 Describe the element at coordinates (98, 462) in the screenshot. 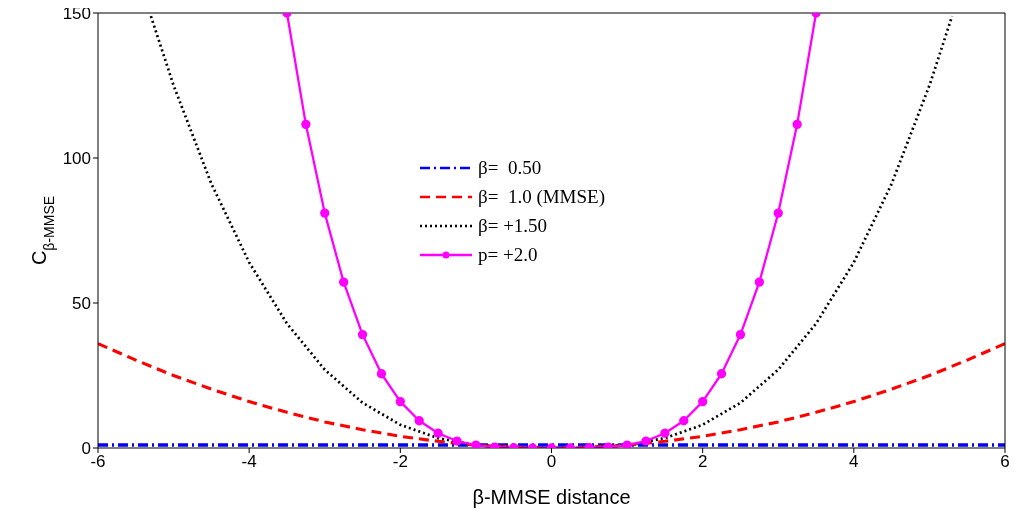

I see `x-tick-label: -6` at that location.